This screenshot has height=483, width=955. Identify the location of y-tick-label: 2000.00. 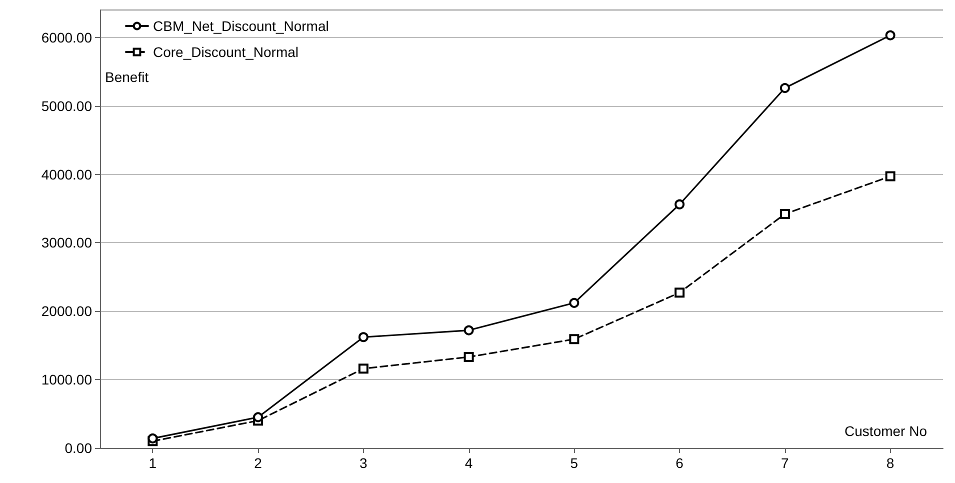
(66, 311).